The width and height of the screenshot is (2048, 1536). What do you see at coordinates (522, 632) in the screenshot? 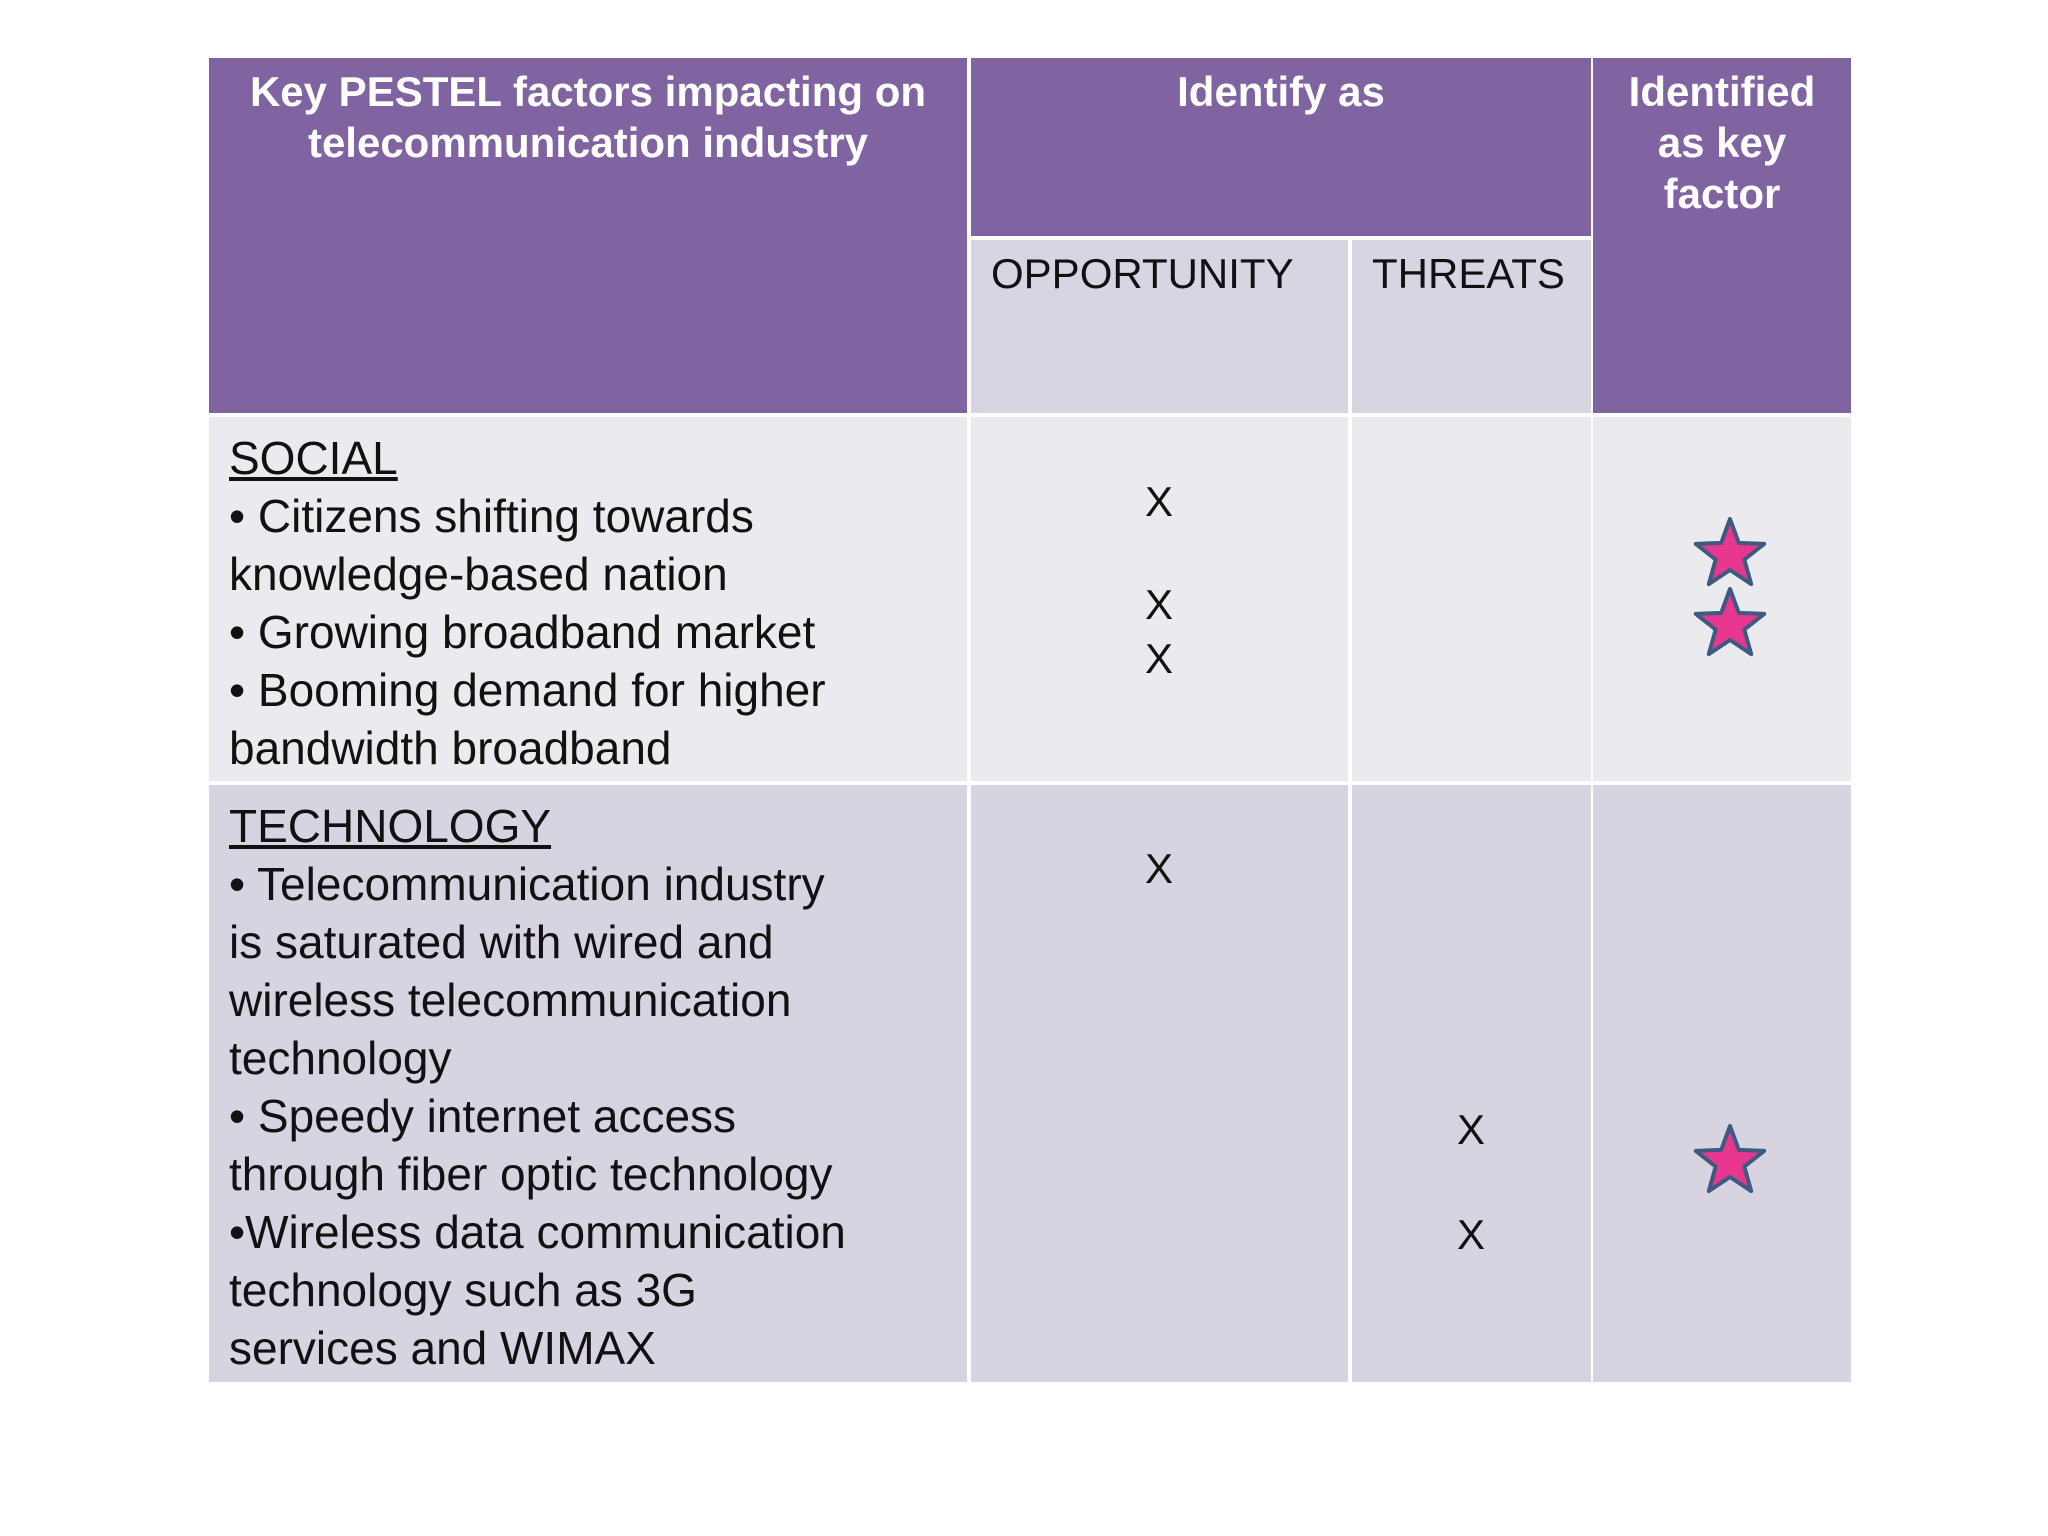
I see `line: • Growing broadband market` at bounding box center [522, 632].